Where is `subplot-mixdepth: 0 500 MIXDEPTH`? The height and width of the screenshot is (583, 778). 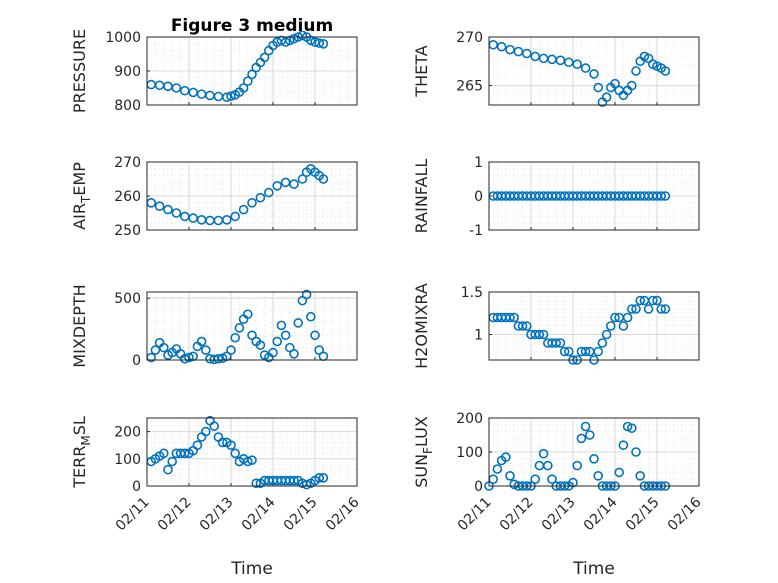 subplot-mixdepth: 0 500 MIXDEPTH is located at coordinates (214, 326).